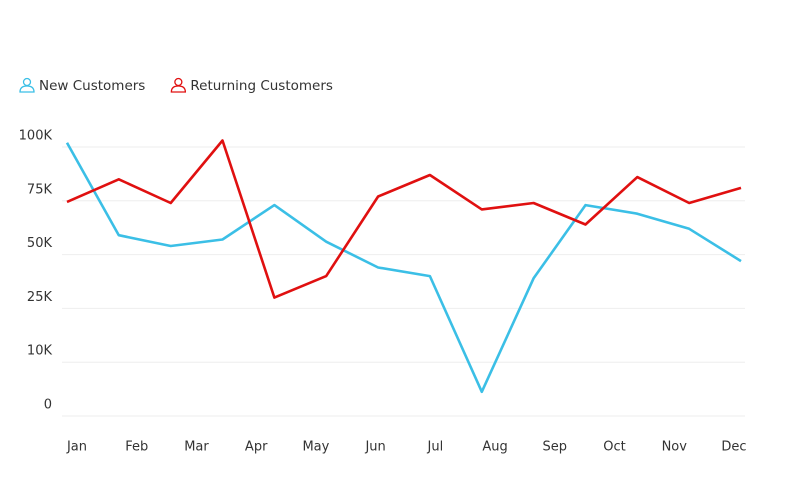 This screenshot has height=493, width=811. What do you see at coordinates (136, 447) in the screenshot?
I see `x-tick-label: Feb` at bounding box center [136, 447].